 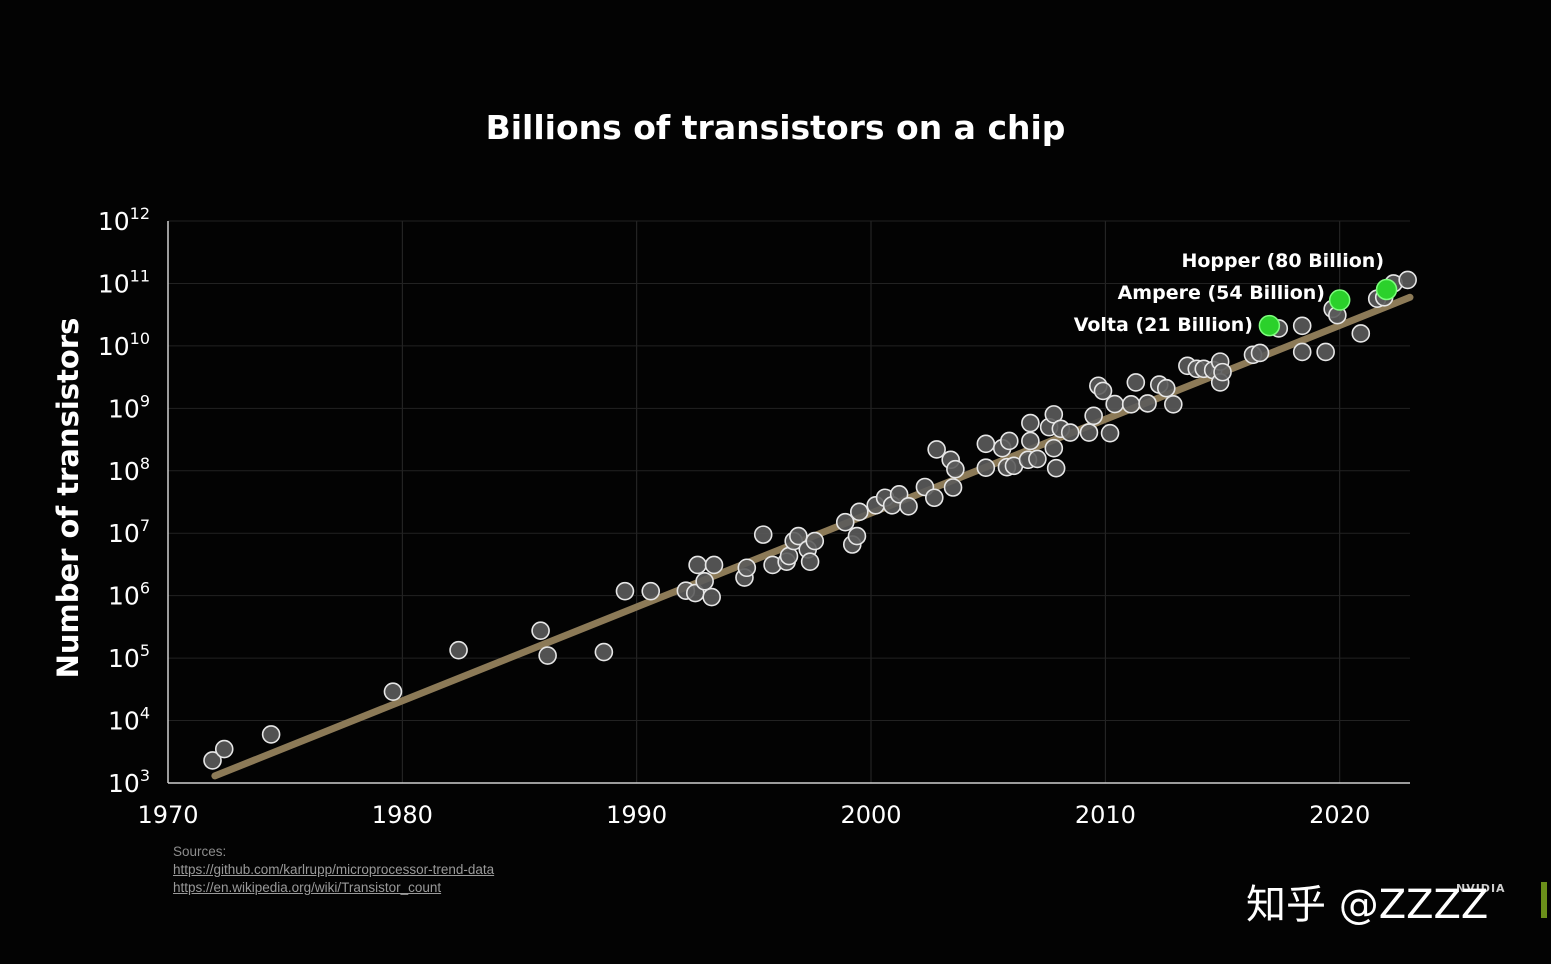 What do you see at coordinates (124, 282) in the screenshot?
I see `y-tick-label: 10¹¹` at bounding box center [124, 282].